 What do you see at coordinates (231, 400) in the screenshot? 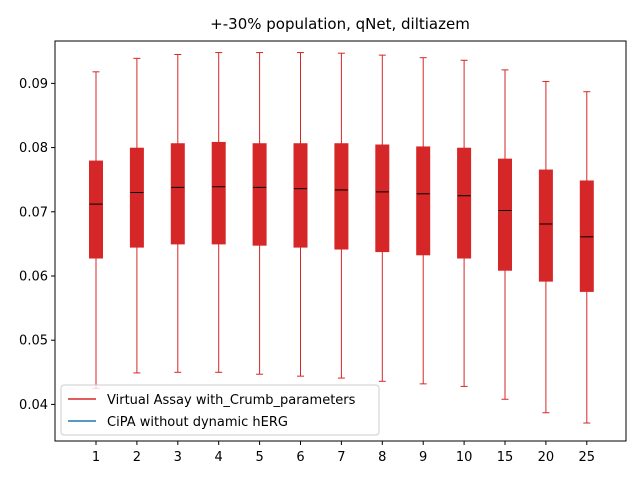
I see `legend-label-virtual-assay: Virtual Assay with_Crumb_parameters` at bounding box center [231, 400].